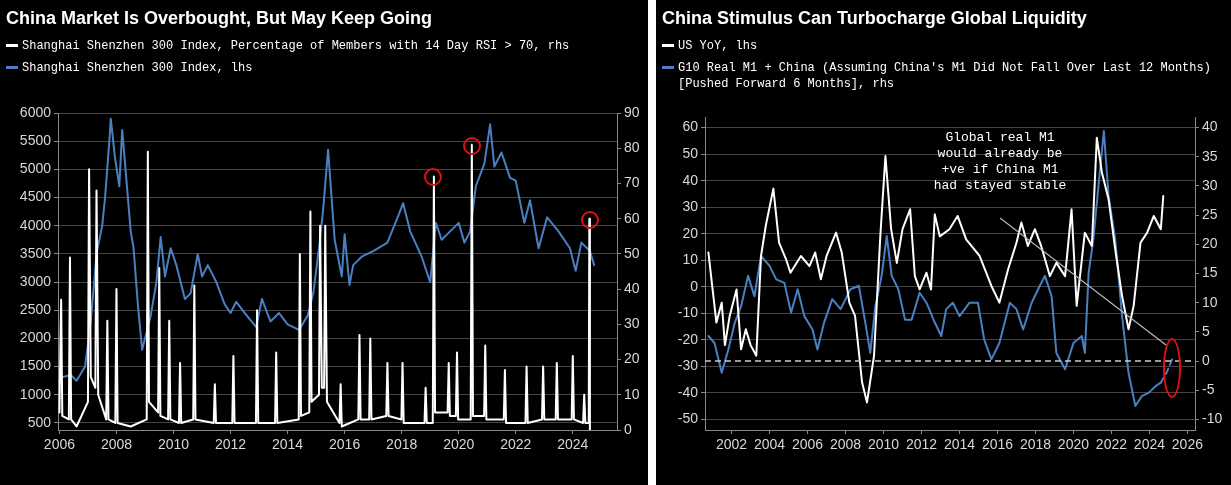  What do you see at coordinates (35, 111) in the screenshot?
I see `y-tick-label: 6000` at bounding box center [35, 111].